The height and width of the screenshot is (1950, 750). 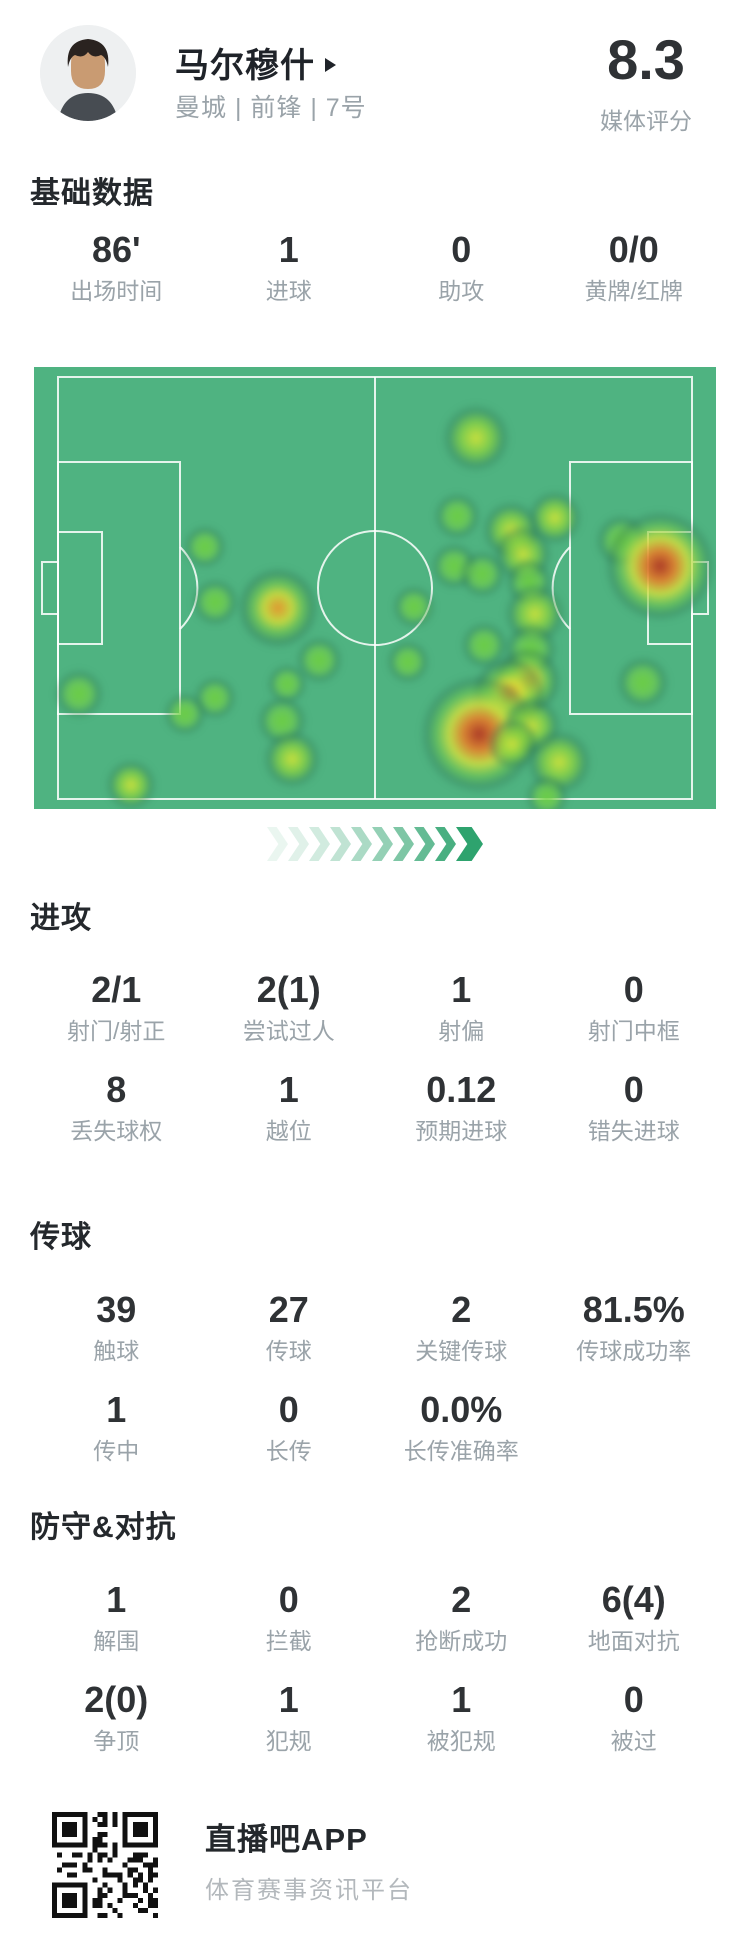 I want to click on stat-value: 8, so click(x=116, y=1089).